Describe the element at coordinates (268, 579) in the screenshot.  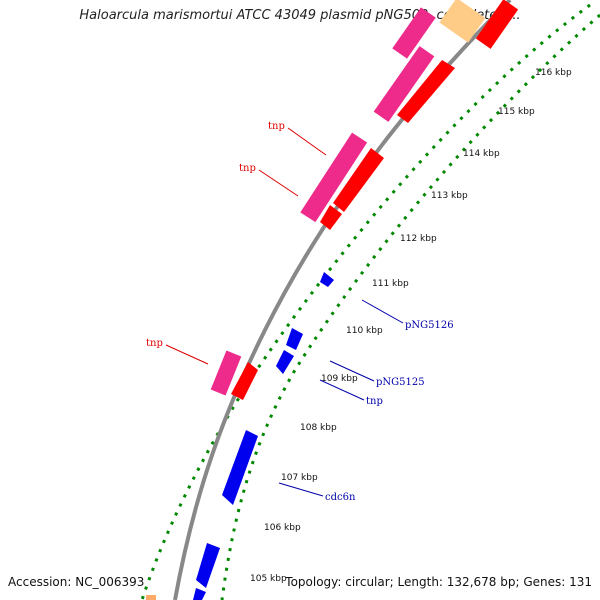
I see `tick-label: 105 kbp` at that location.